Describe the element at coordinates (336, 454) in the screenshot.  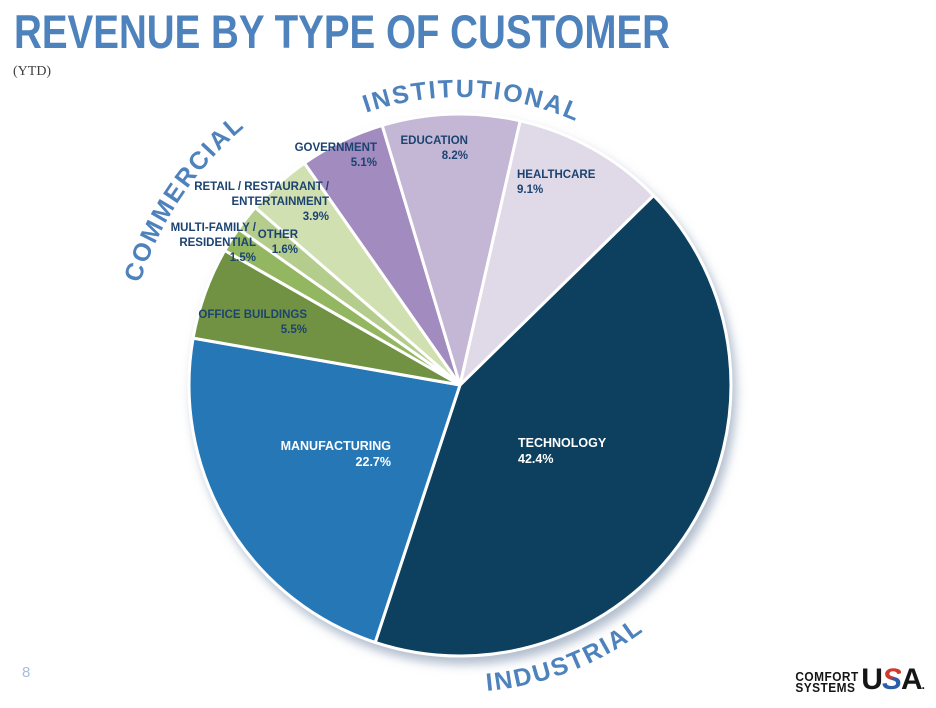
I see `slice-label-manufacturing: MANUFACTURING 22.7%` at that location.